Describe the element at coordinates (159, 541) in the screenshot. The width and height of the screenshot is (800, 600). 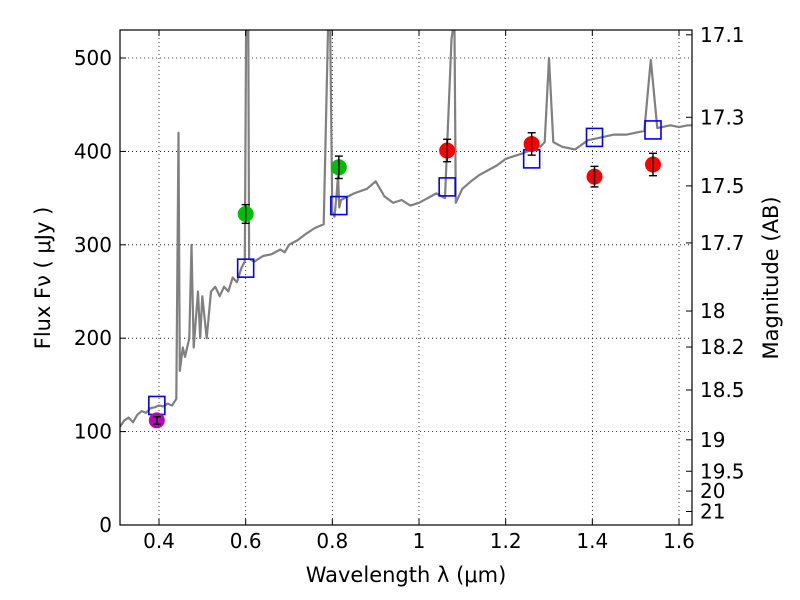
I see `x-tick-label: 0.4` at that location.